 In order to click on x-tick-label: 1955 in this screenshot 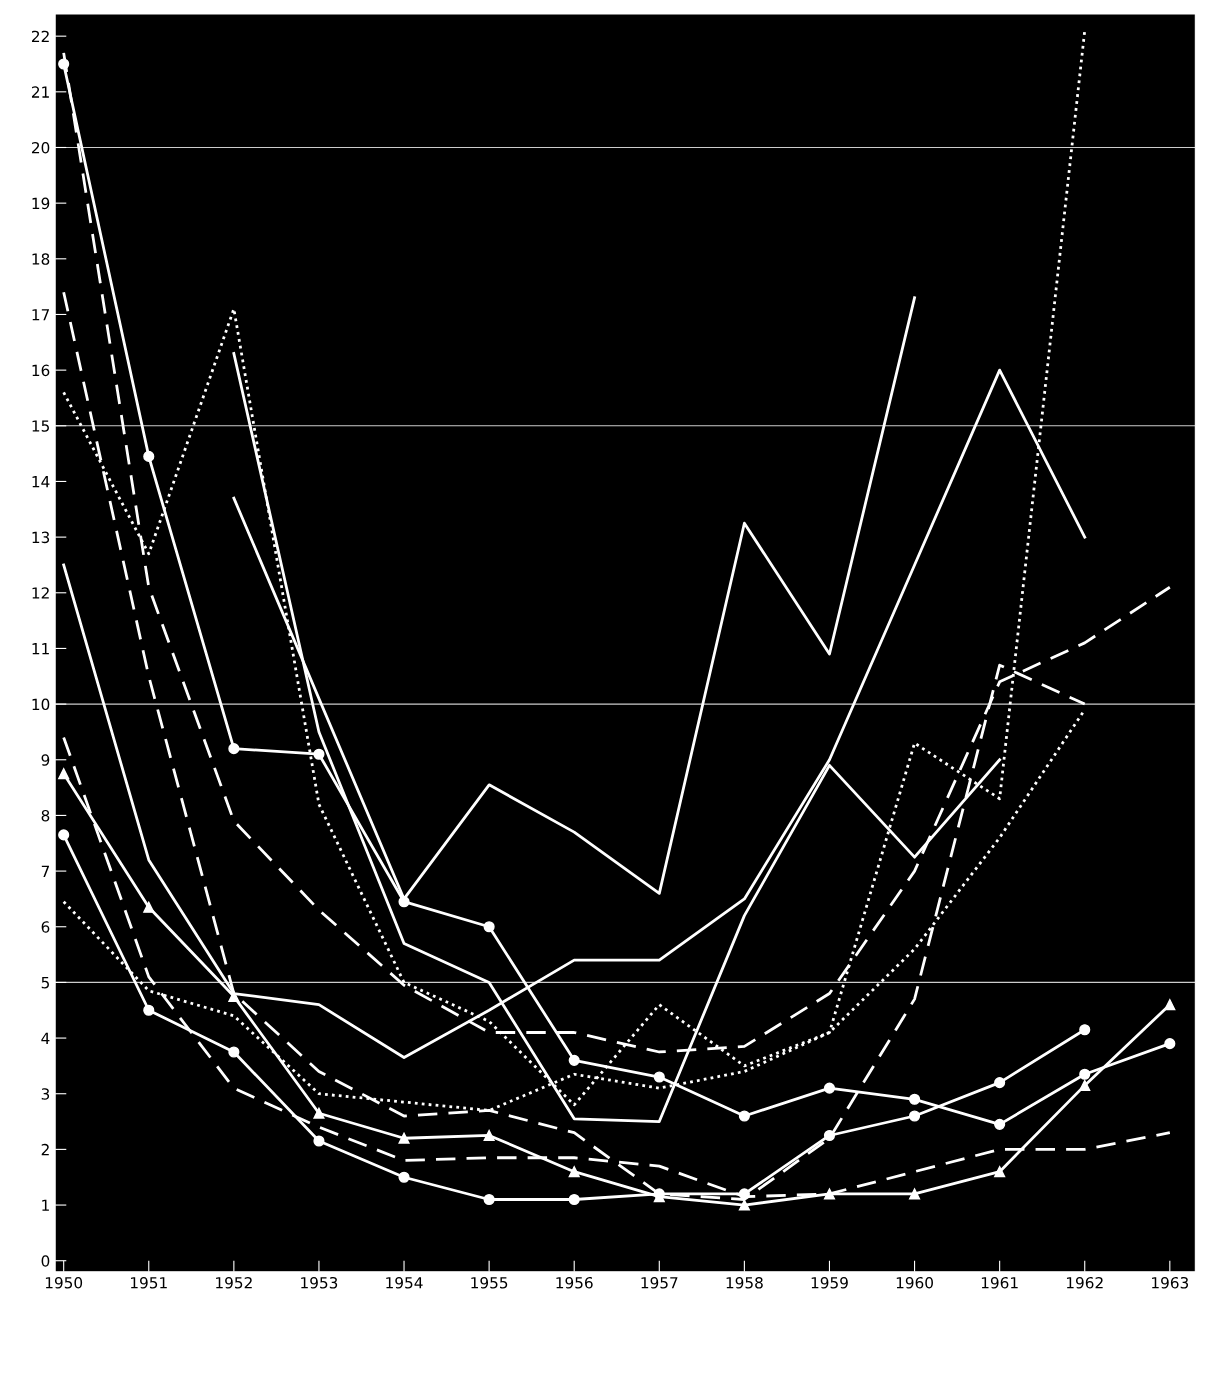, I will do `click(489, 1282)`.